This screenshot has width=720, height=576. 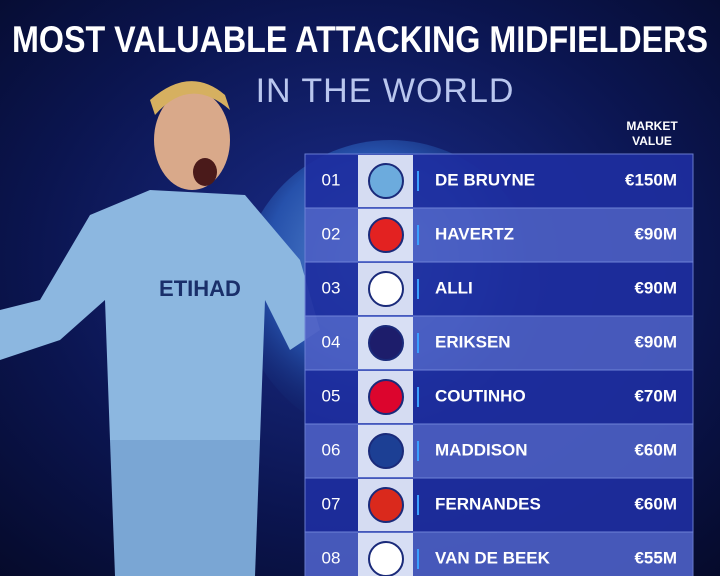 What do you see at coordinates (360, 39) in the screenshot?
I see `title: MOST VALUABLE ATTACKING MIDFIELDERS` at bounding box center [360, 39].